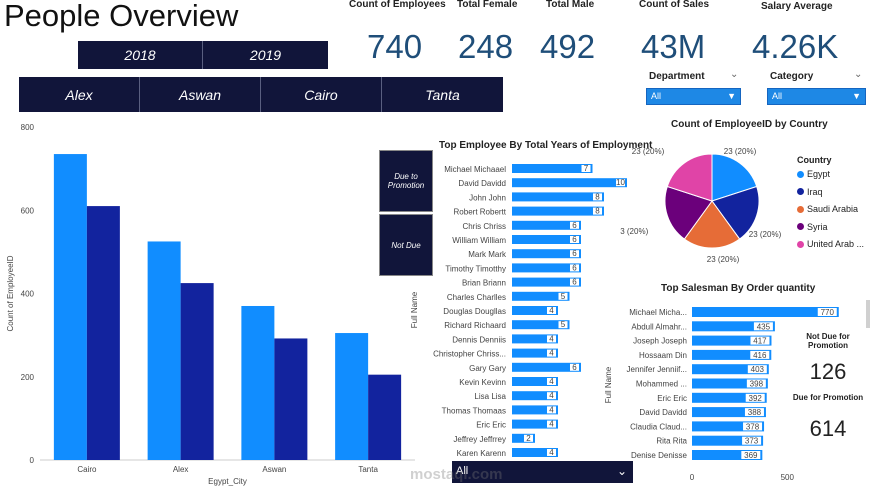 This screenshot has height=493, width=871. Describe the element at coordinates (487, 254) in the screenshot. I see `top-employee-name: Mark Mark` at that location.